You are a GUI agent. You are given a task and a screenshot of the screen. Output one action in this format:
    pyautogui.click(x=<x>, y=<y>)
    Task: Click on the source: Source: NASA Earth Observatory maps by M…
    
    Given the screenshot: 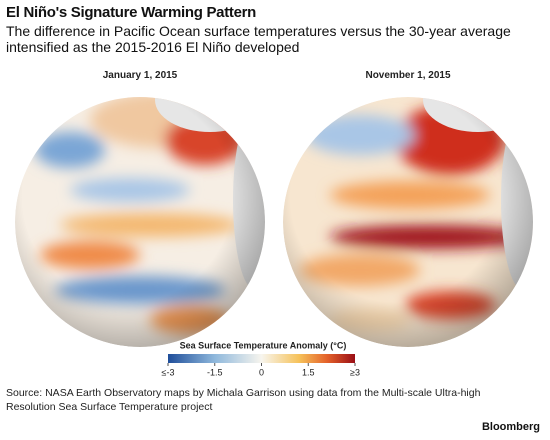 What is the action you would take?
    pyautogui.click(x=243, y=400)
    